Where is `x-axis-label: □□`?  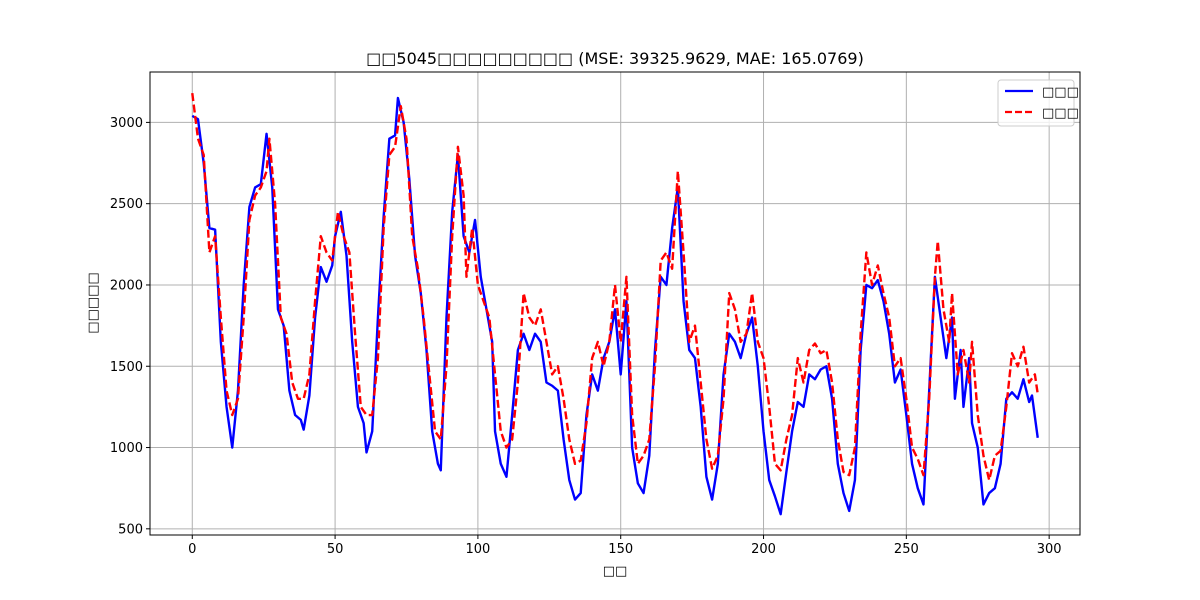 x-axis-label: □□ is located at coordinates (615, 571).